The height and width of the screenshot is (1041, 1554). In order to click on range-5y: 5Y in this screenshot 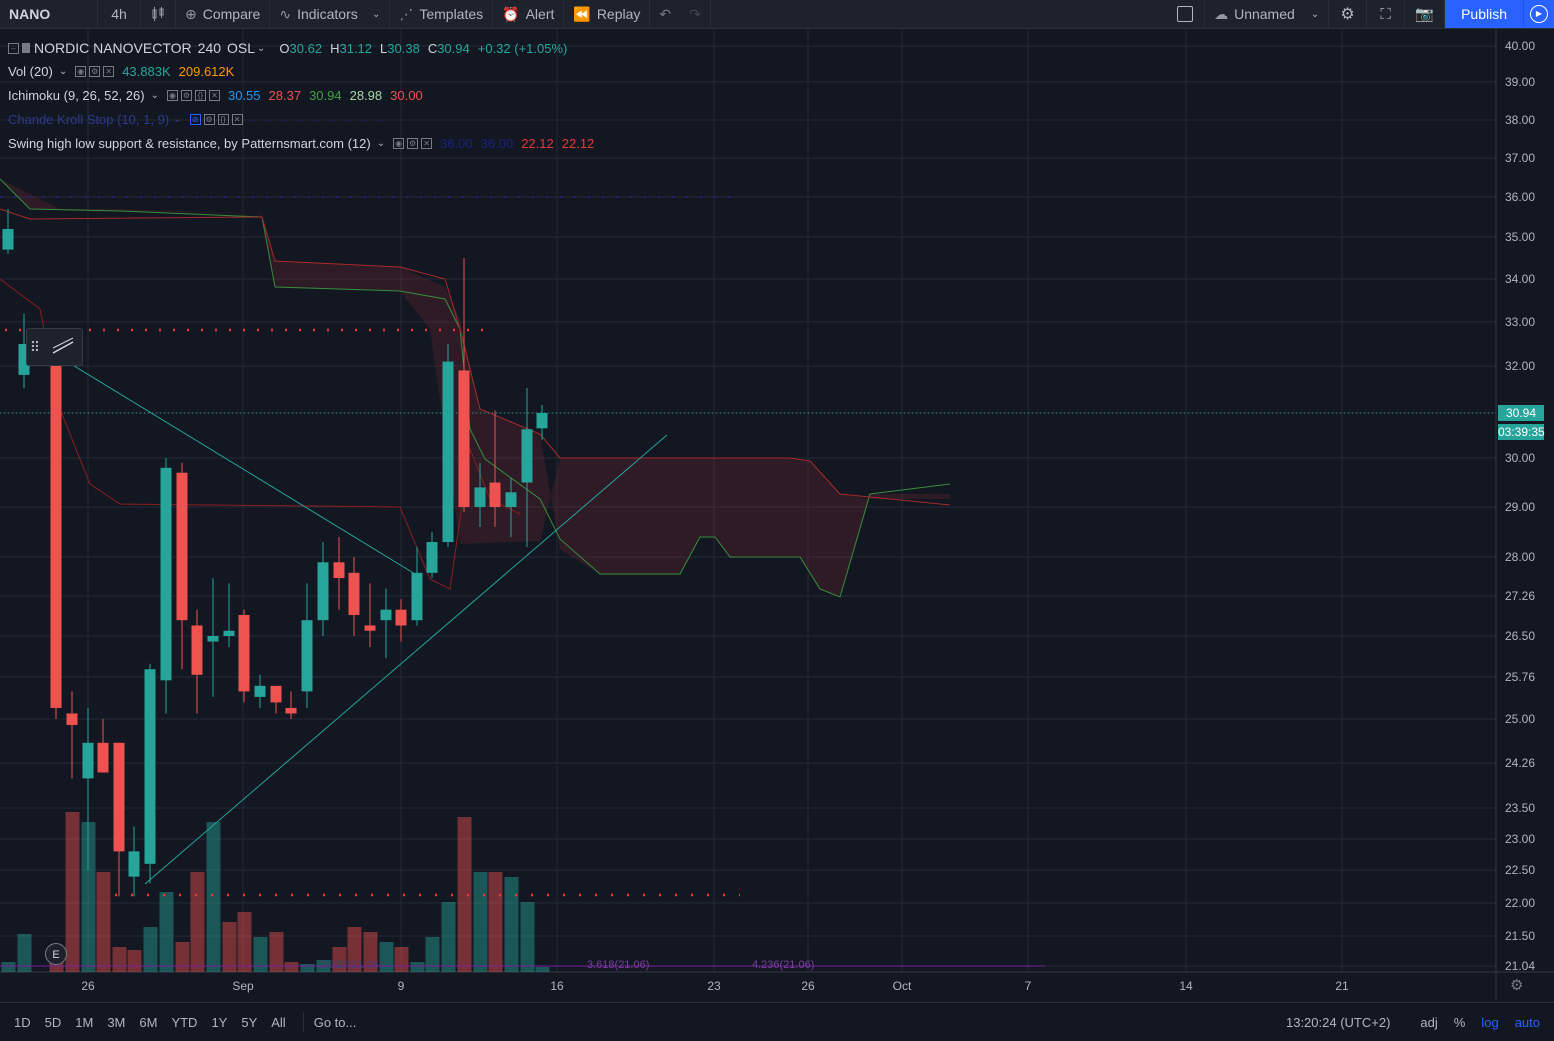, I will do `click(249, 1022)`.